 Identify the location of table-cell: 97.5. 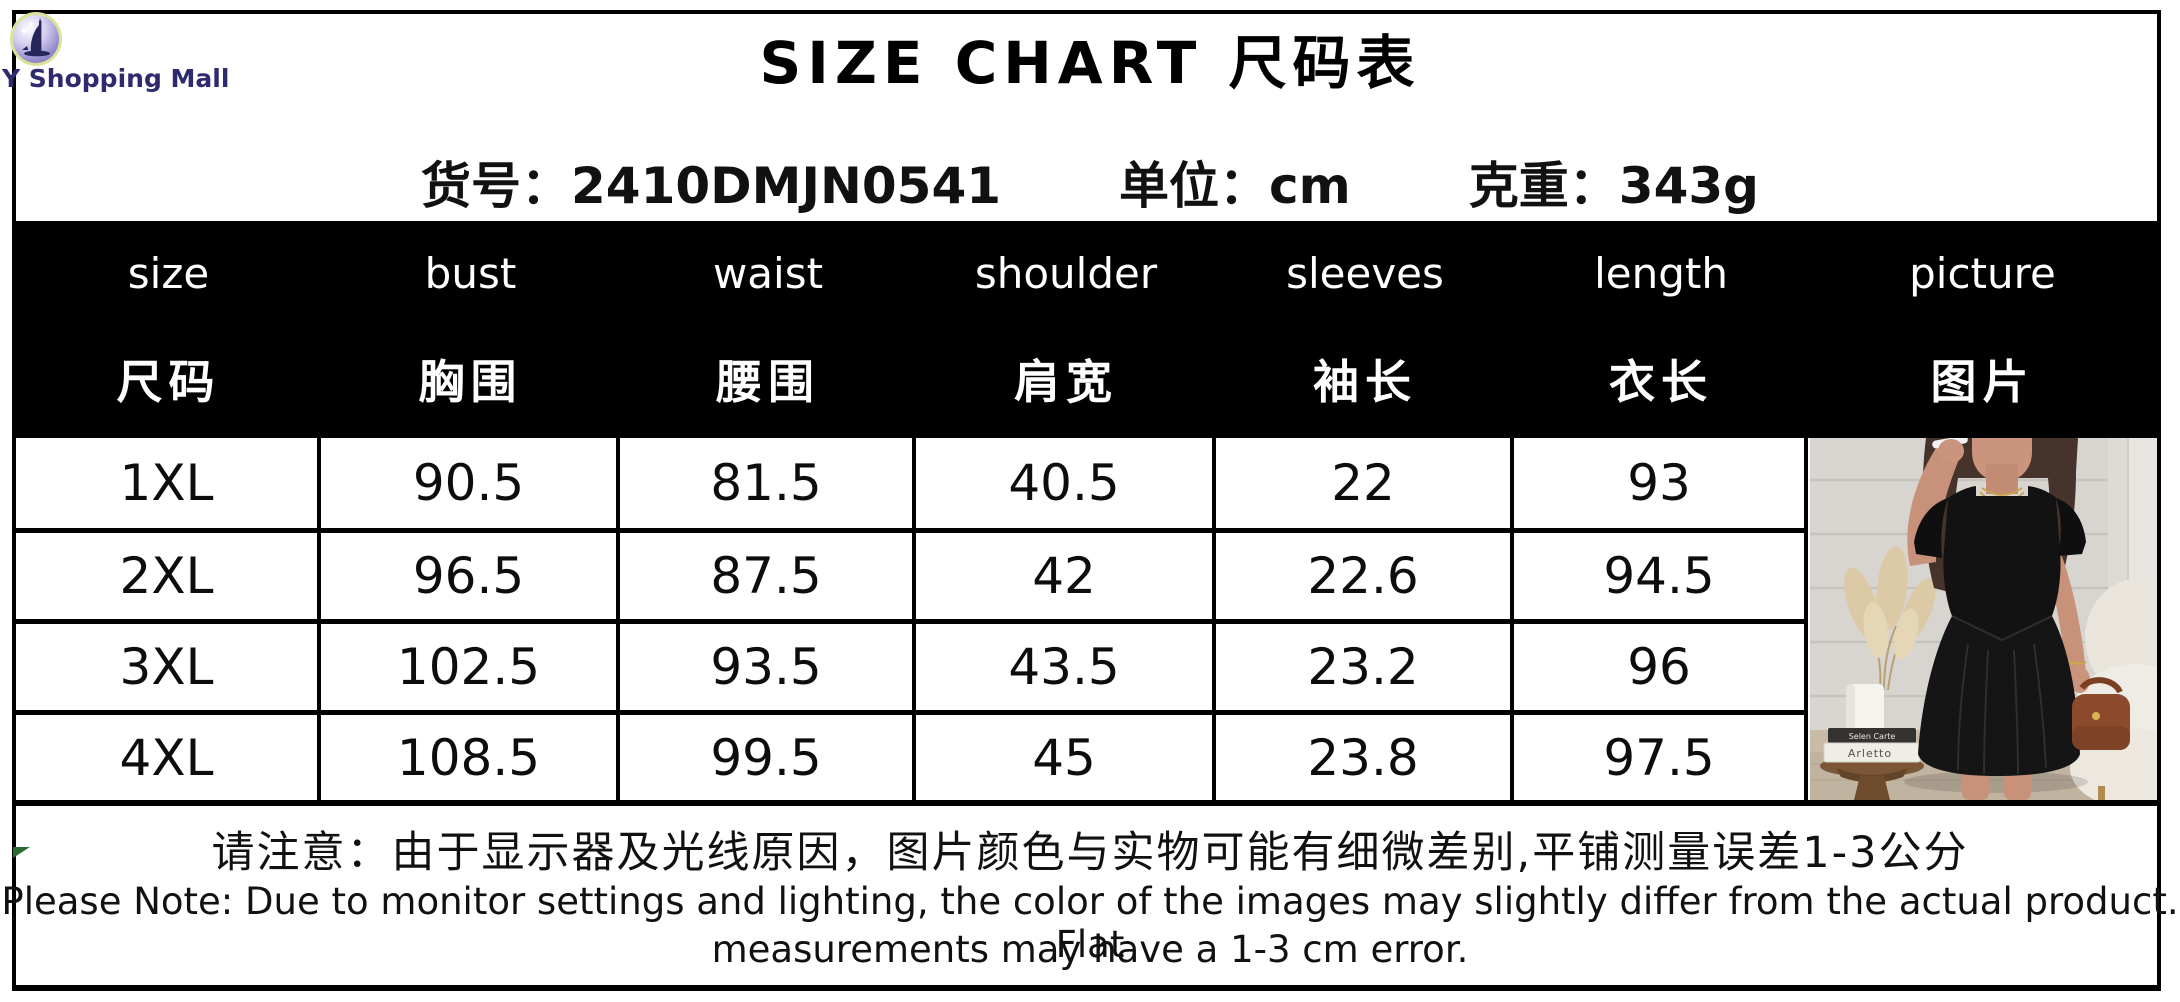
(1661, 757).